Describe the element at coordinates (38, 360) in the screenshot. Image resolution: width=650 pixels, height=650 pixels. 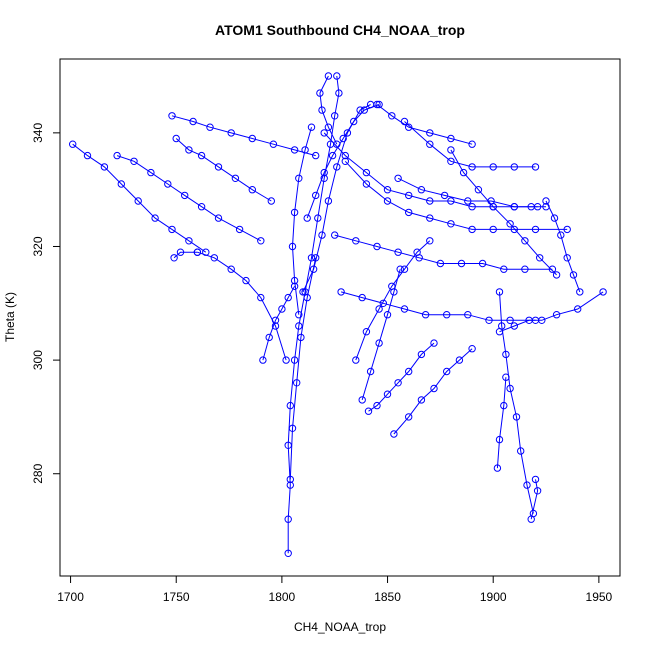
I see `y-tick-label: 300` at that location.